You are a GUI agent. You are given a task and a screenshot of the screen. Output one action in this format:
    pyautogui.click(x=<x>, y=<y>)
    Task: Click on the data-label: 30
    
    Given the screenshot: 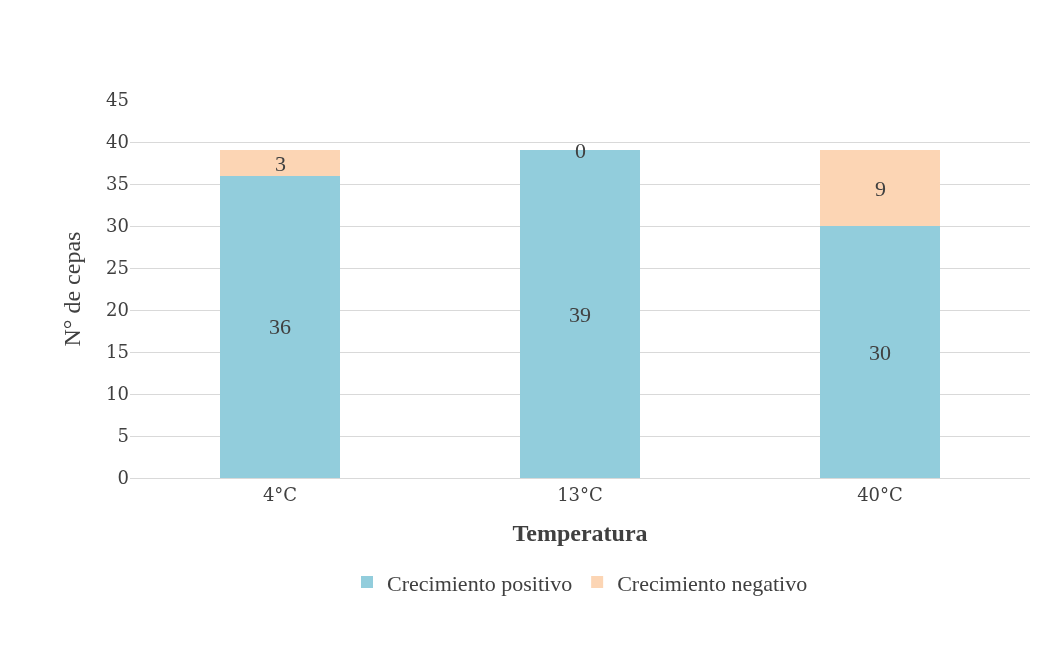 What is the action you would take?
    pyautogui.click(x=880, y=352)
    